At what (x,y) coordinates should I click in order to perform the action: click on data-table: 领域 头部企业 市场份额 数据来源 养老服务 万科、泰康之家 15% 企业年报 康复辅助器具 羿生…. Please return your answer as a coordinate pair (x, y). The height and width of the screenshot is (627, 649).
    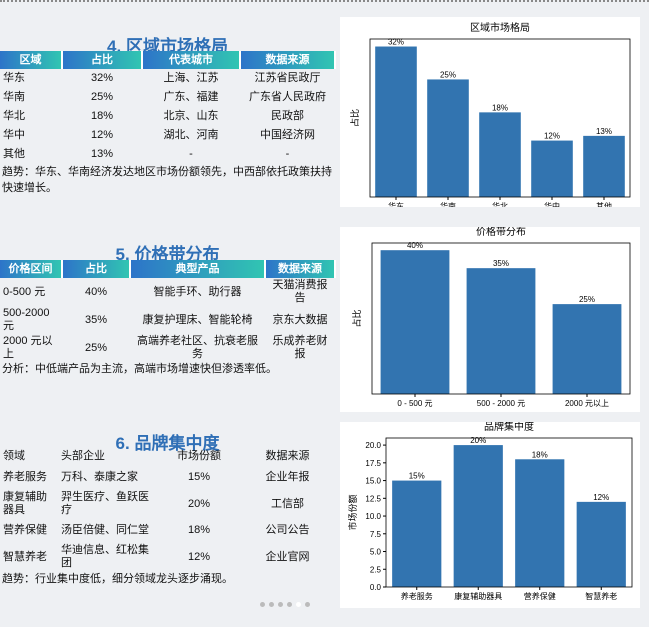
    Looking at the image, I should click on (167, 509).